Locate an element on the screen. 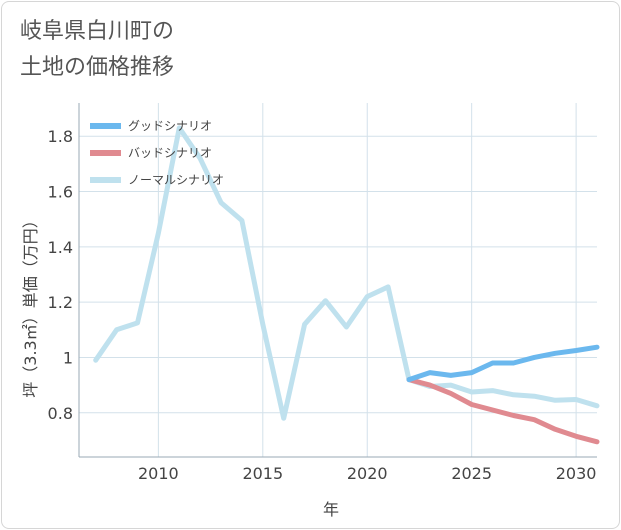 Image resolution: width=621 pixels, height=530 pixels. x-tick-label: 2025 is located at coordinates (471, 473).